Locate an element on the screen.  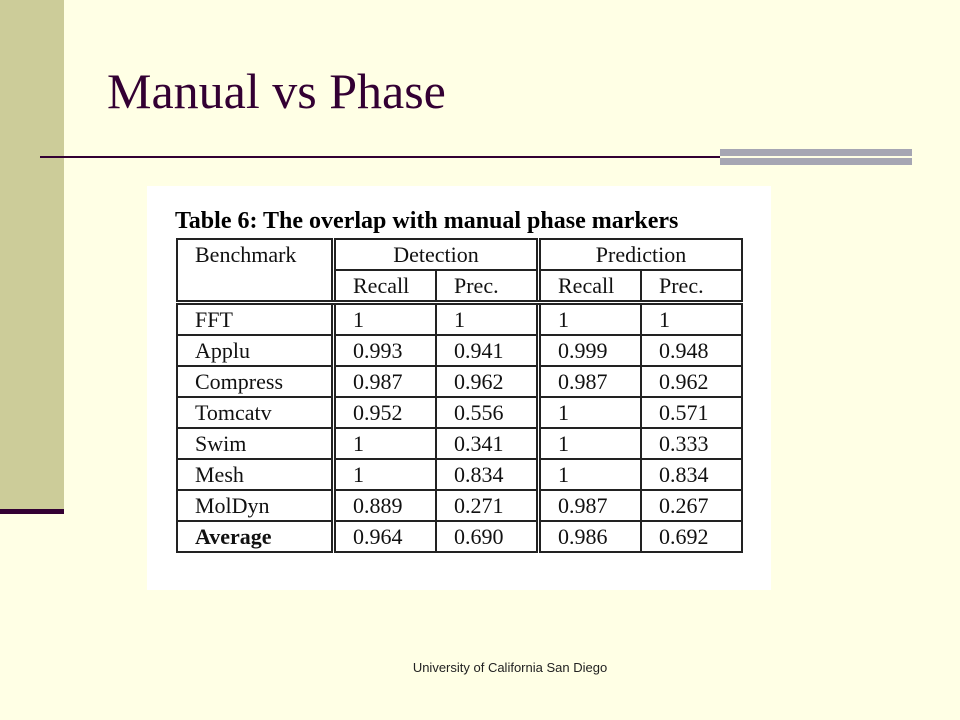
row-value-cell: 0.341 is located at coordinates (487, 443).